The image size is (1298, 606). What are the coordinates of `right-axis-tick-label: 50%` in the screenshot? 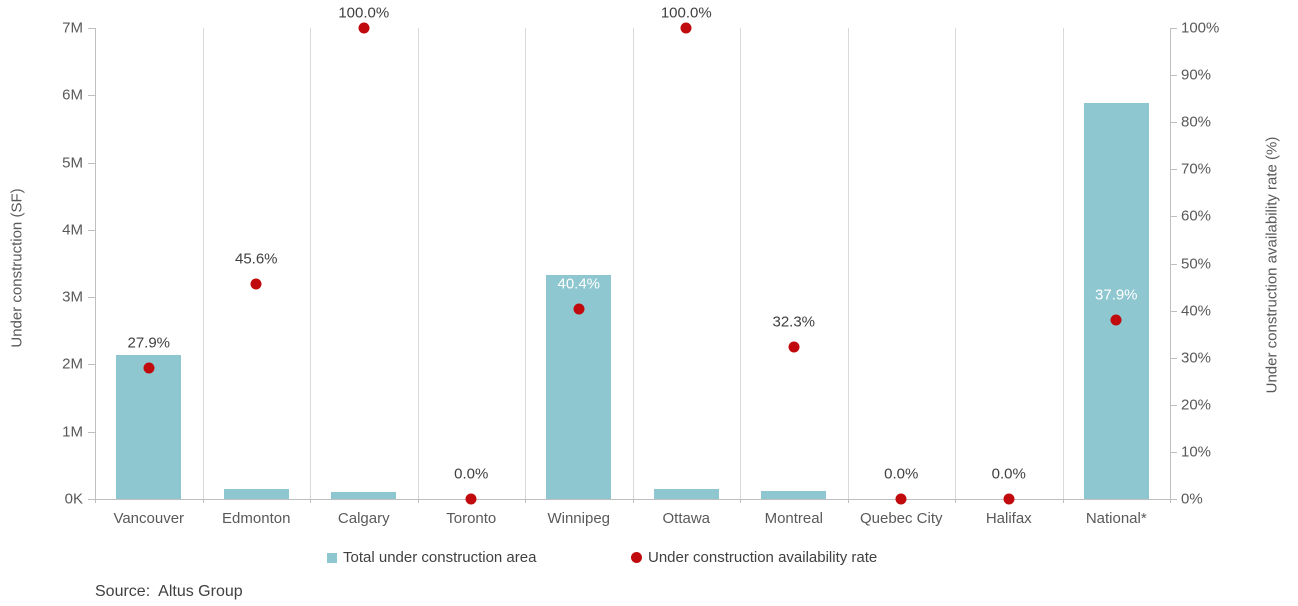 It's located at (1196, 263).